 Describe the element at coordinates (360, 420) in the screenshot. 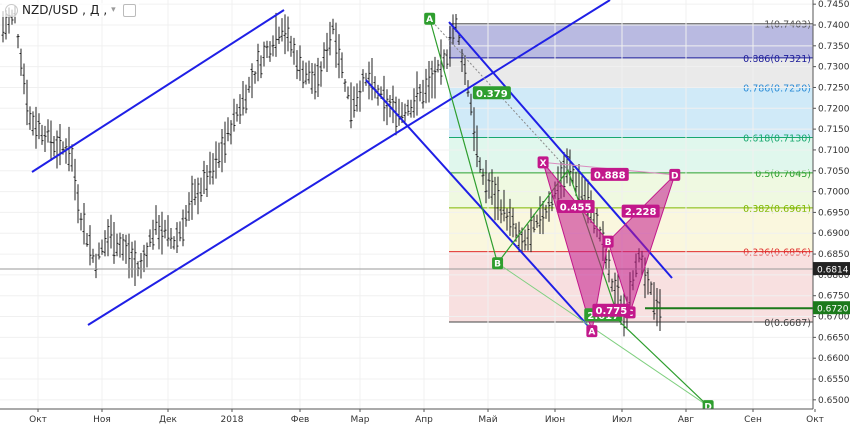

I see `time-tick-label: Мар` at that location.